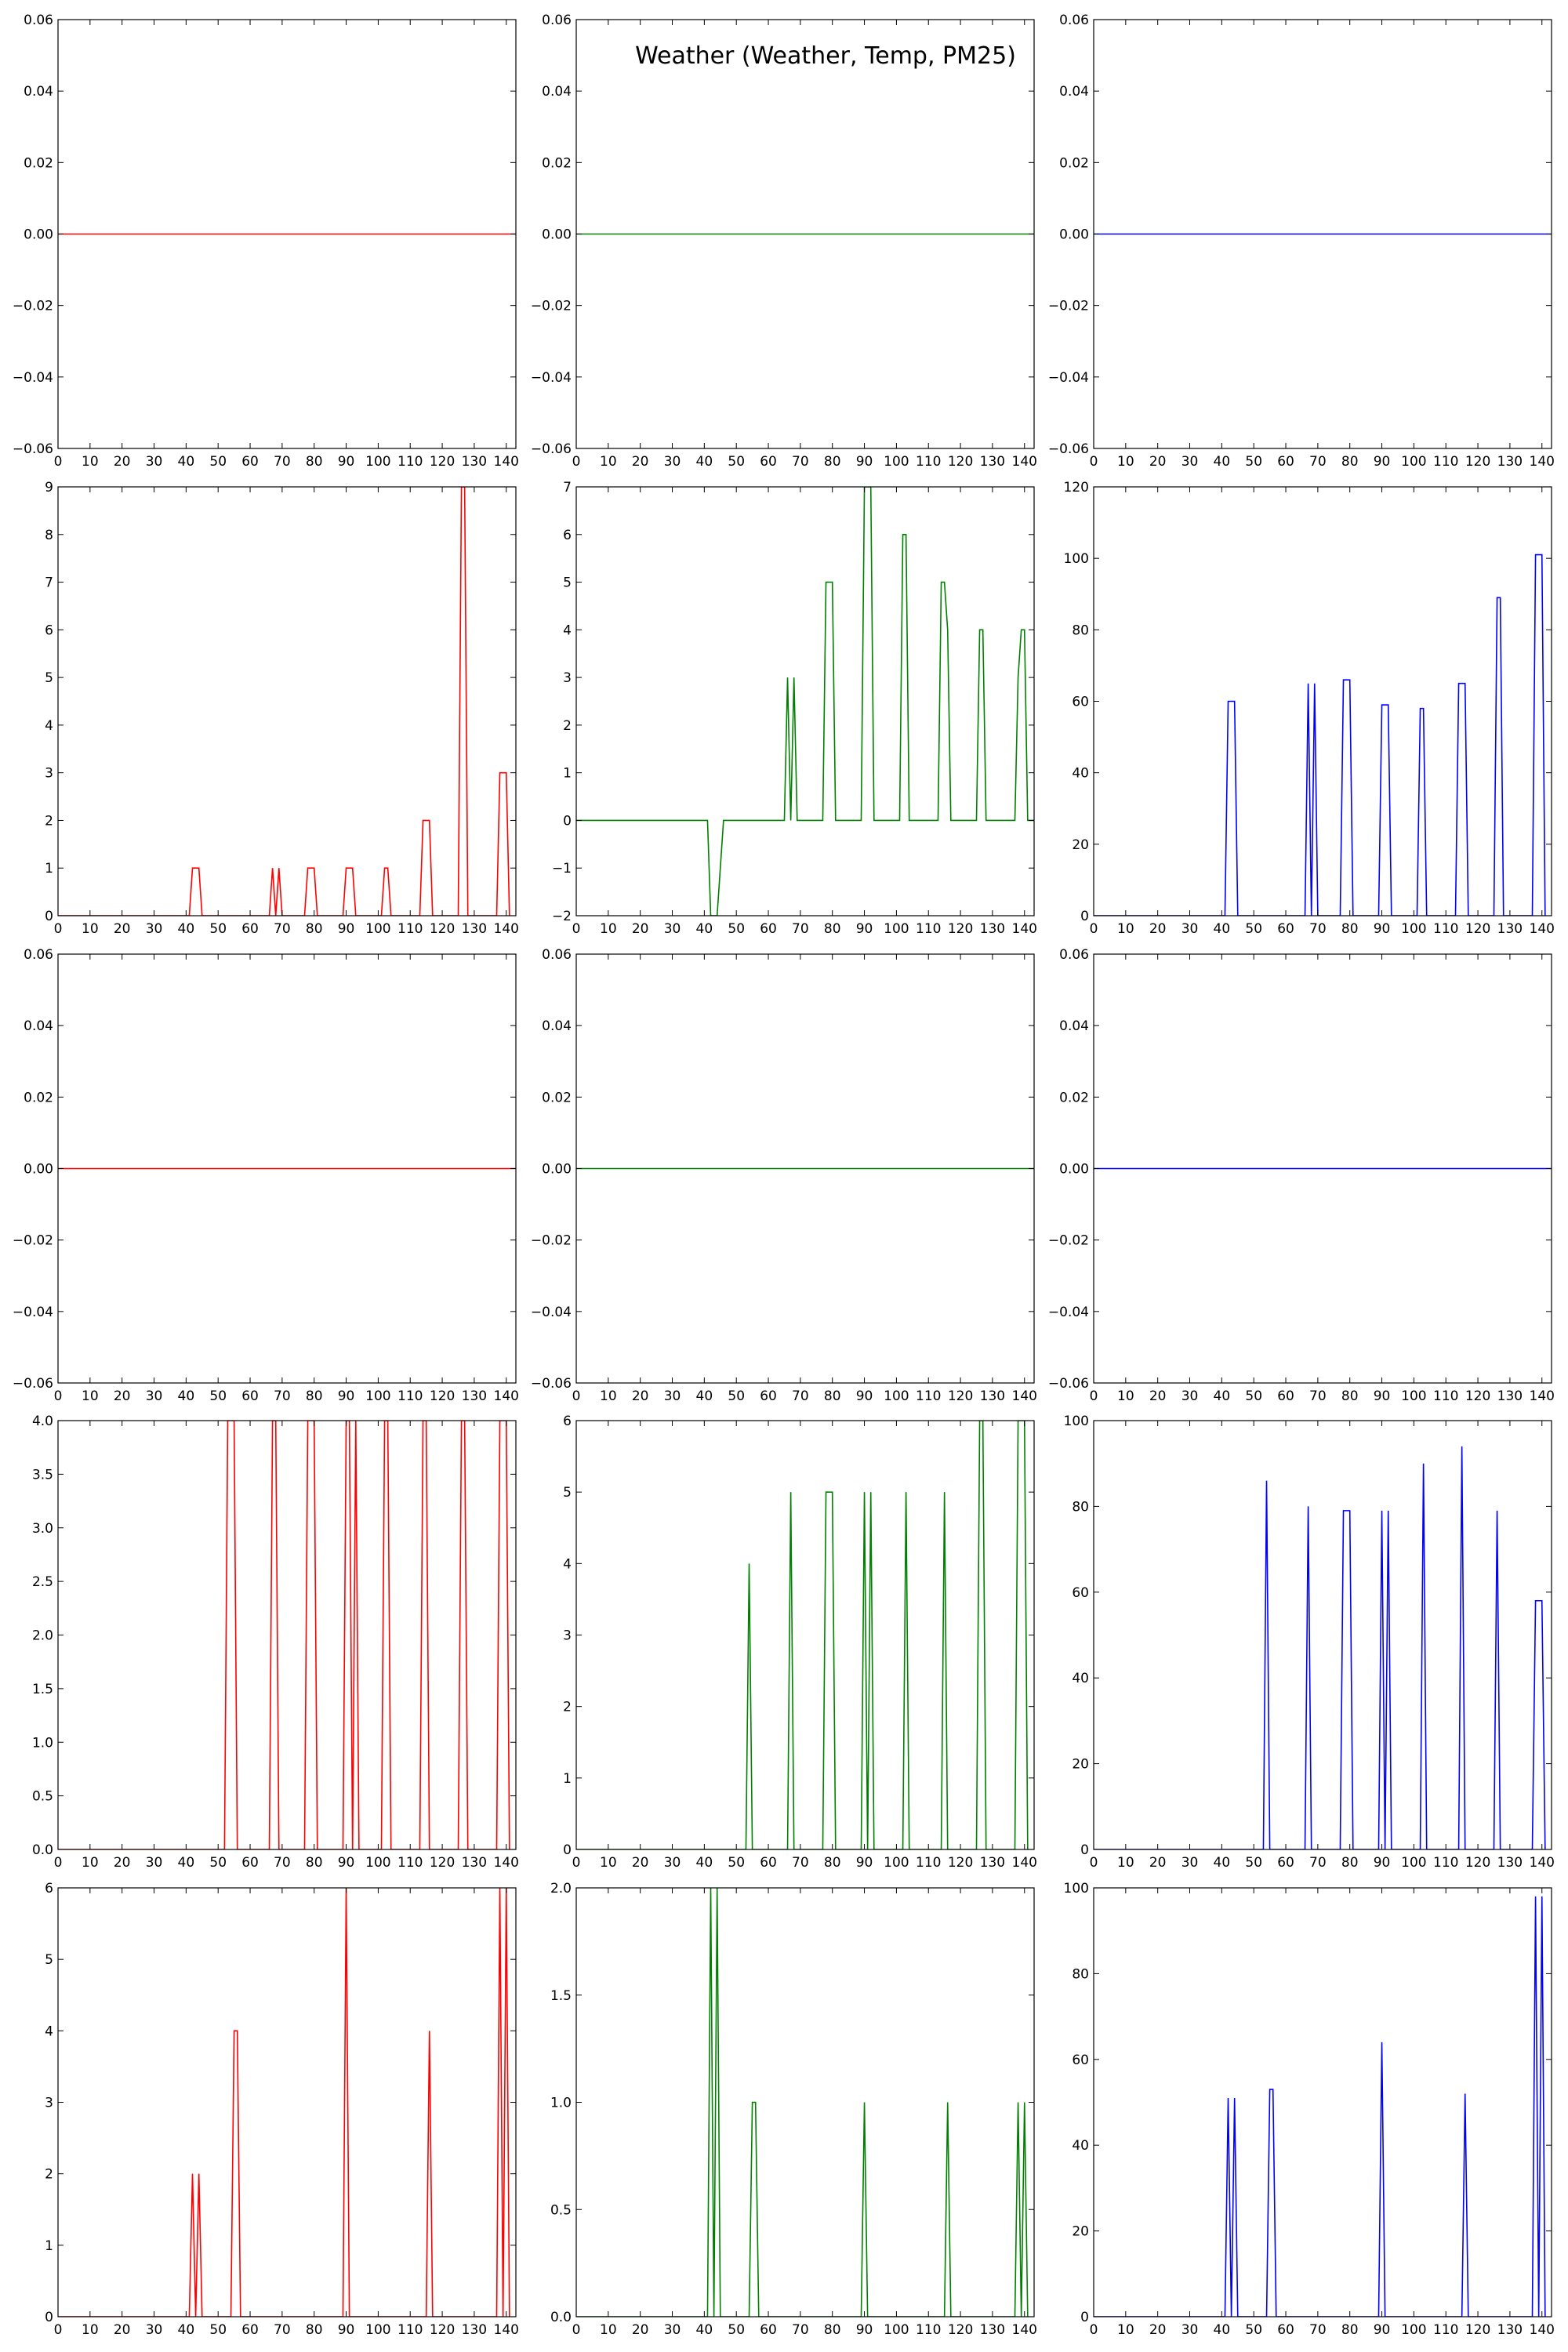  What do you see at coordinates (49, 1960) in the screenshot?
I see `y-tick-label: 5` at bounding box center [49, 1960].